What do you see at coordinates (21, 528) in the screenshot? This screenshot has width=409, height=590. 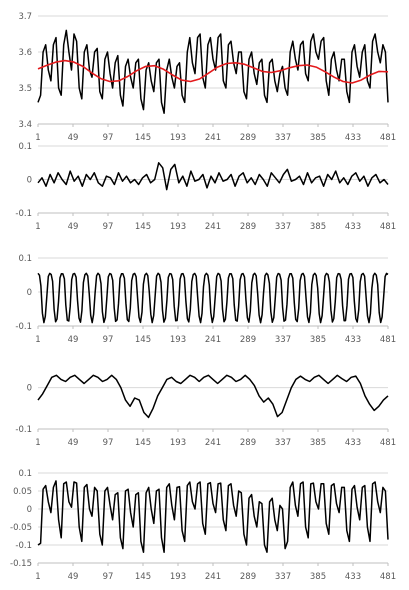 I see `y-tick-label: -0.05` at bounding box center [21, 528].